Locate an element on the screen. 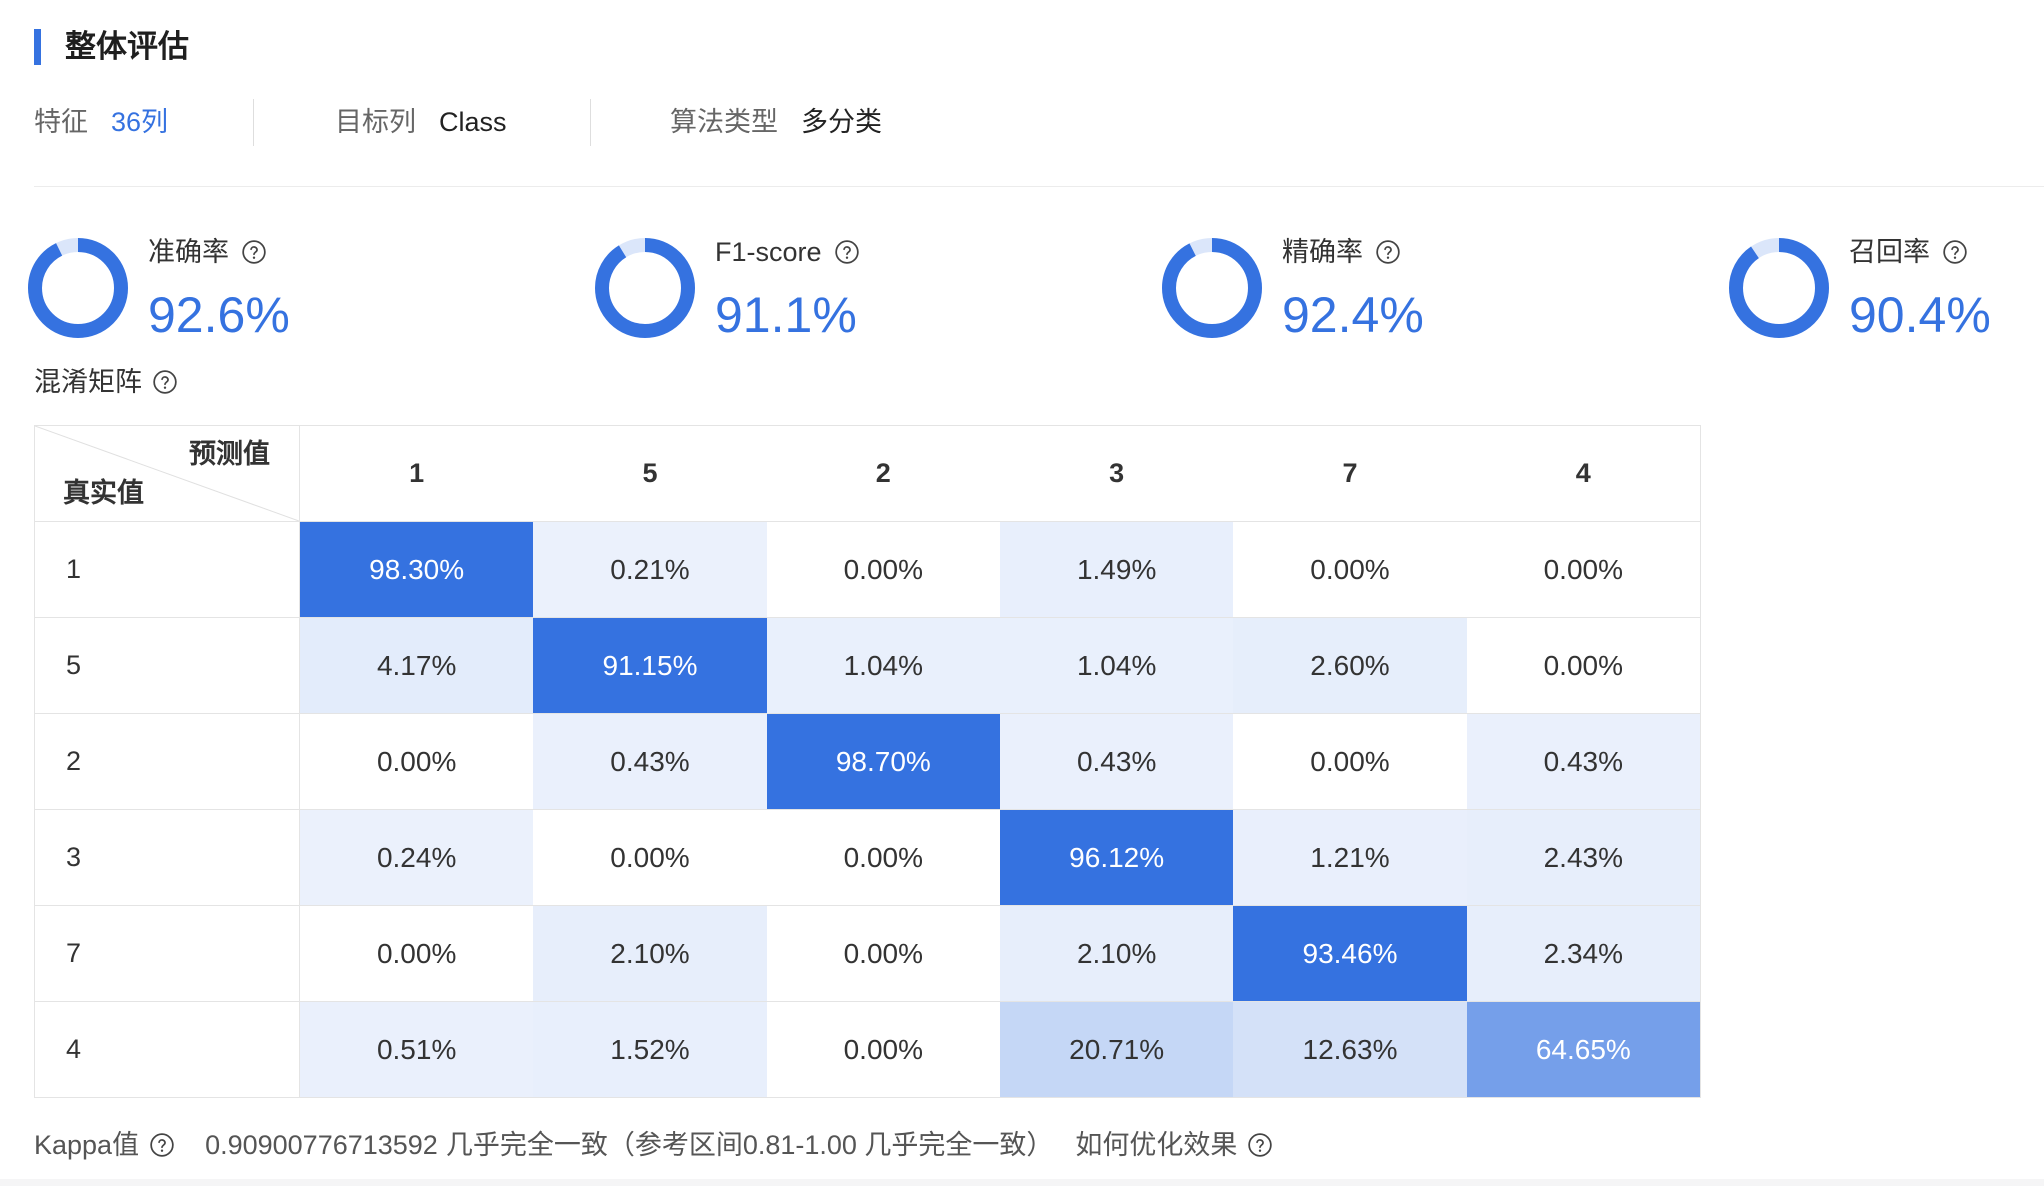 The width and height of the screenshot is (2044, 1186). metrics-row: 准确率 92.6% F1-score 91.1% 精确率 is located at coordinates (1018, 290).